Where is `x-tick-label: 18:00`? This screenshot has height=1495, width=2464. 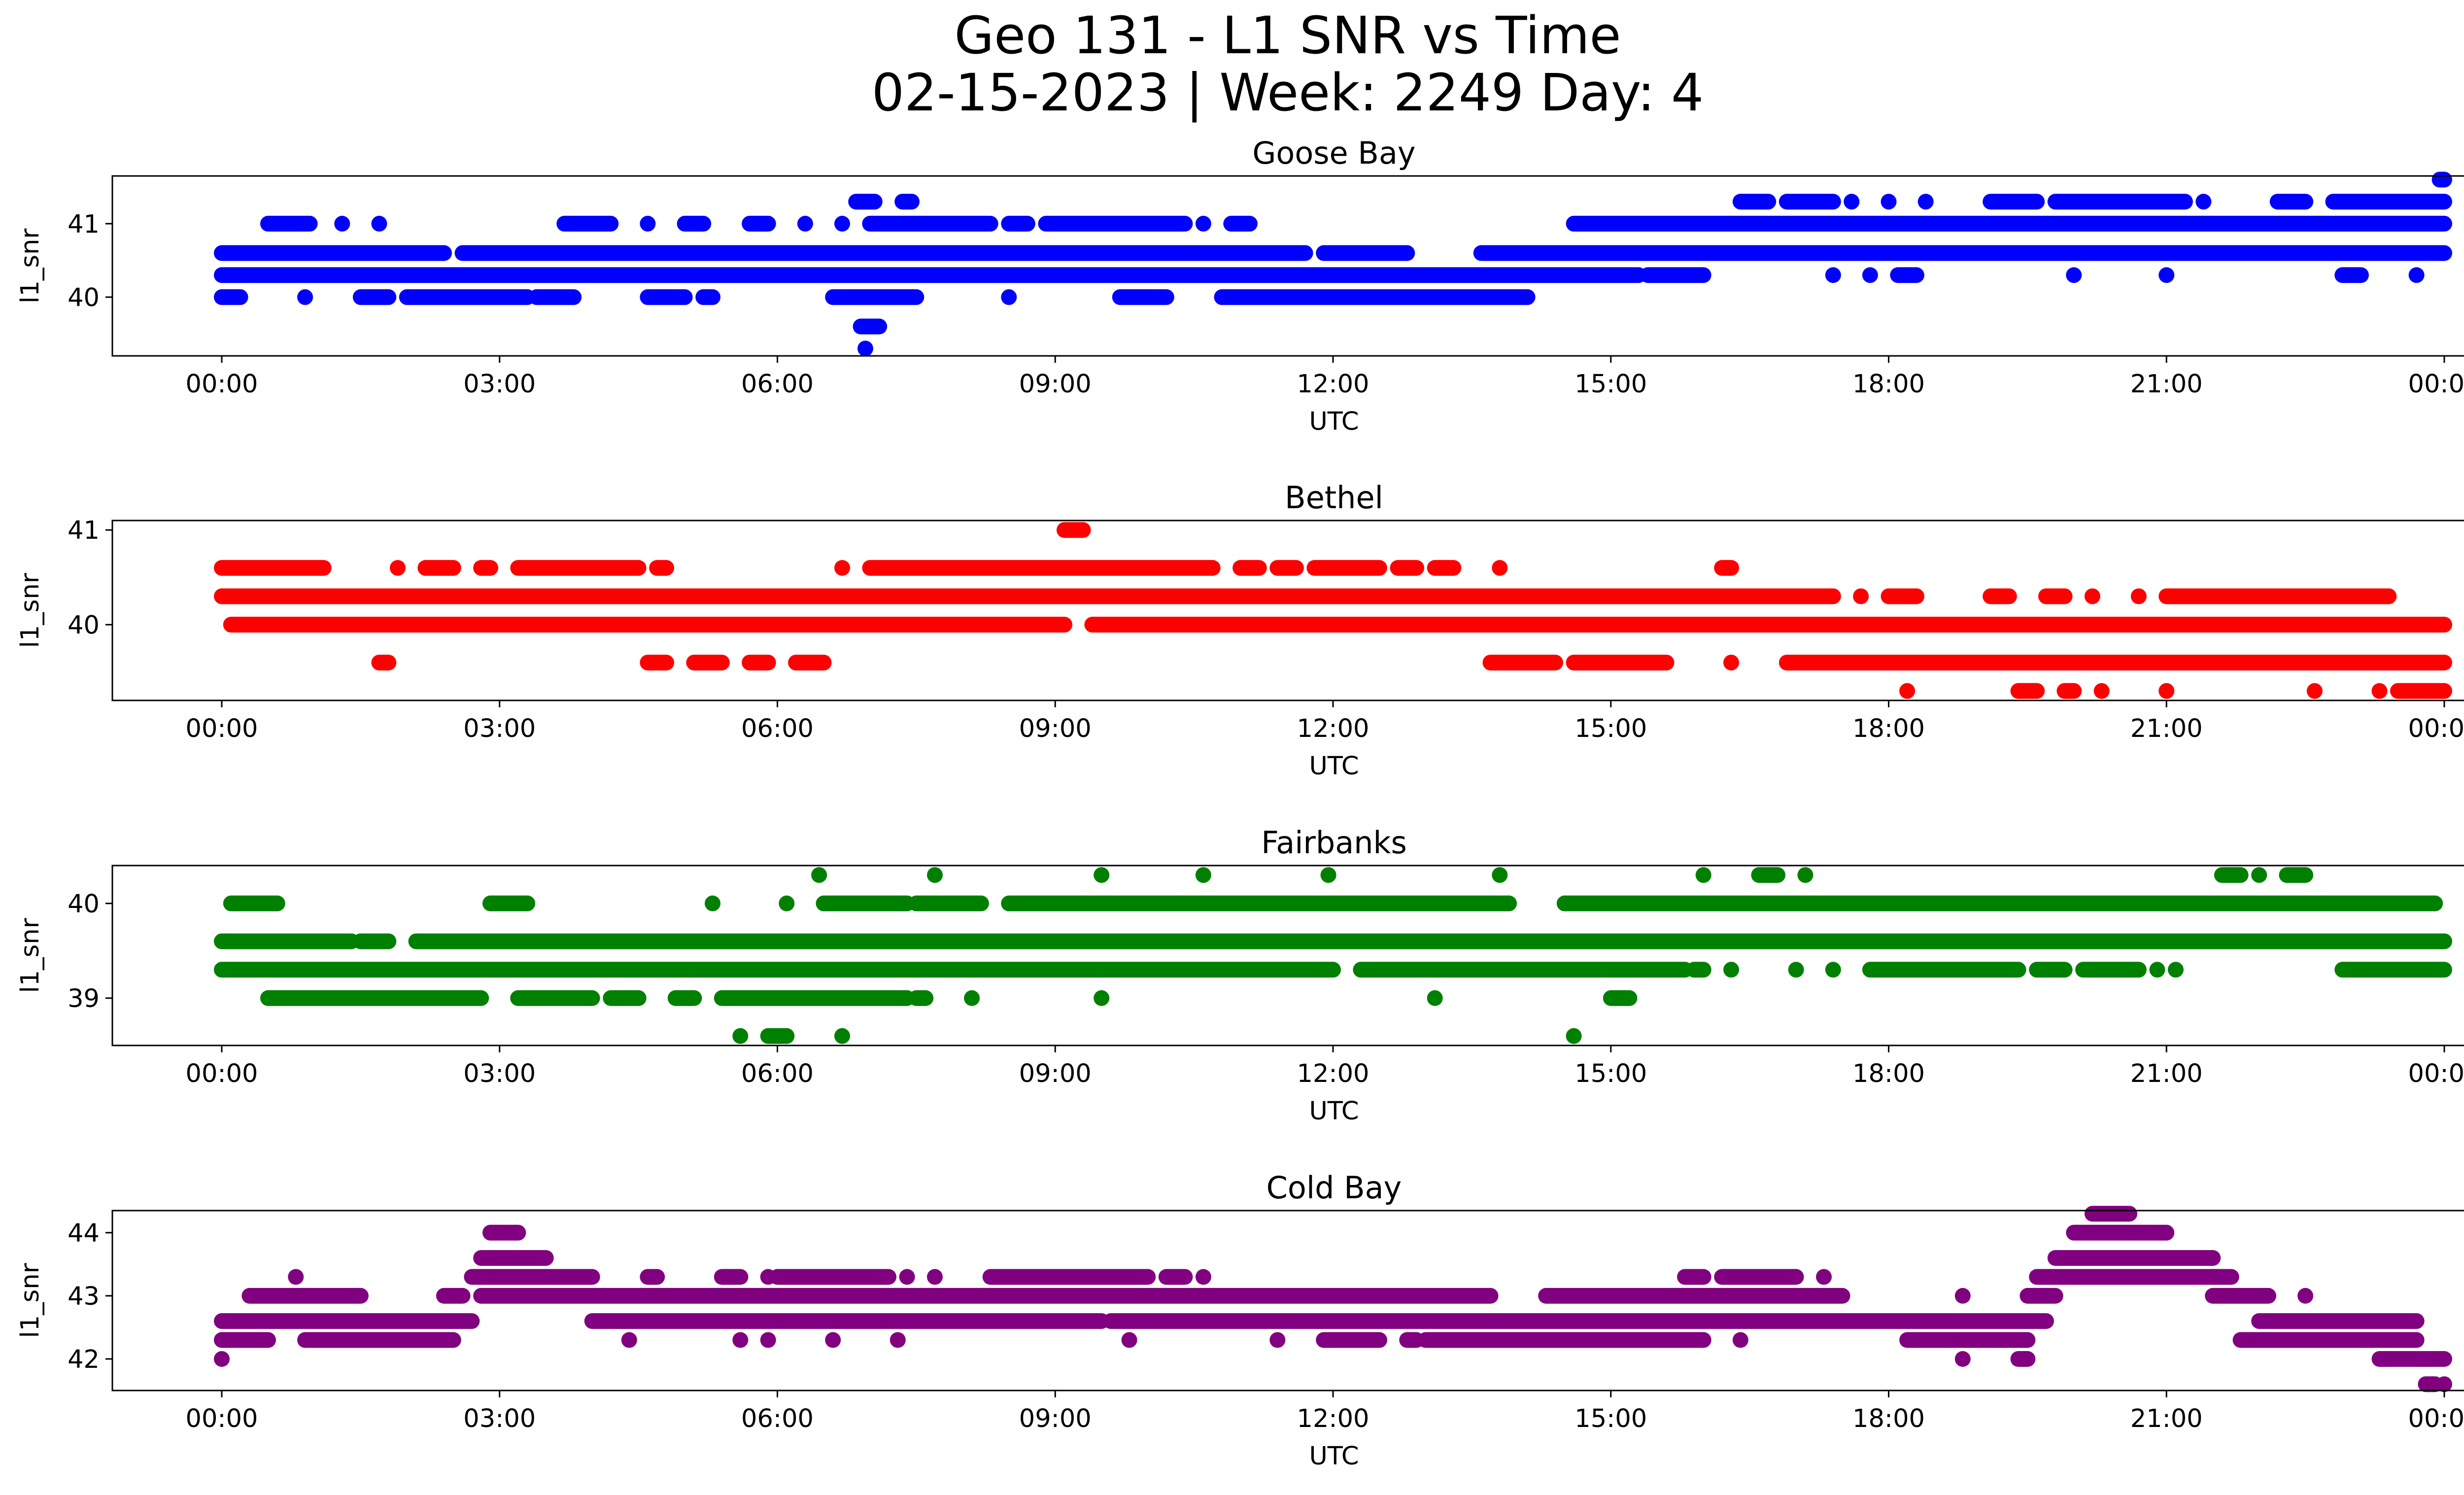 x-tick-label: 18:00 is located at coordinates (1888, 1073).